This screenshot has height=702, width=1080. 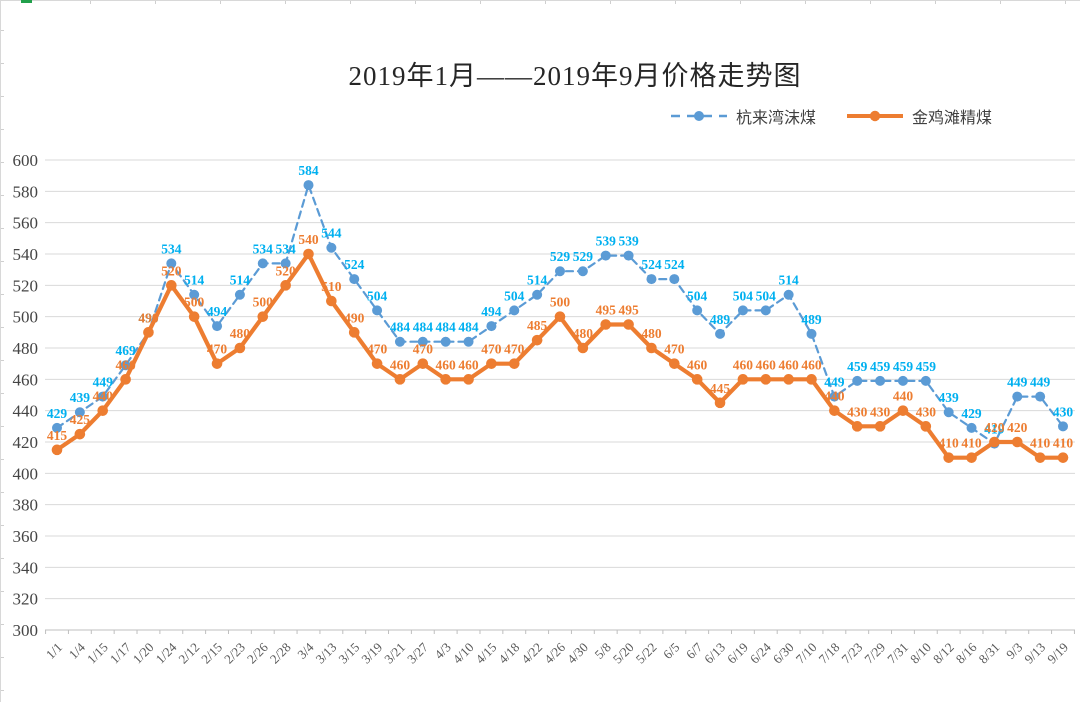 I want to click on y-axis-label: 580, so click(x=26, y=191).